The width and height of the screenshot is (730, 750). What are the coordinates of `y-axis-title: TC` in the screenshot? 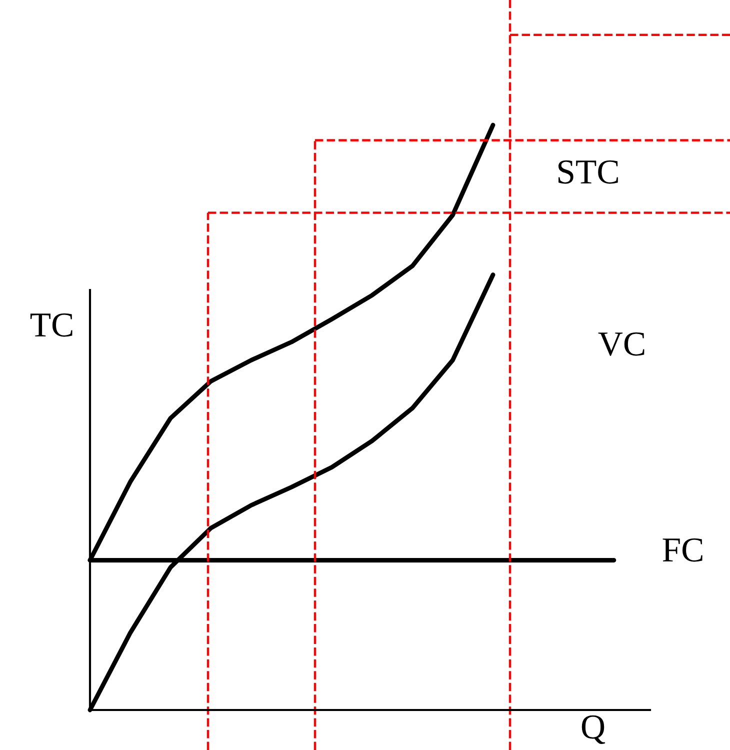 It's located at (51, 325).